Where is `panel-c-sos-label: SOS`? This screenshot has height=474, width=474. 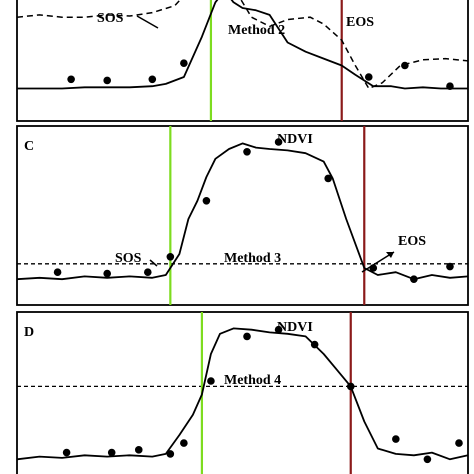 panel-c-sos-label: SOS is located at coordinates (128, 258).